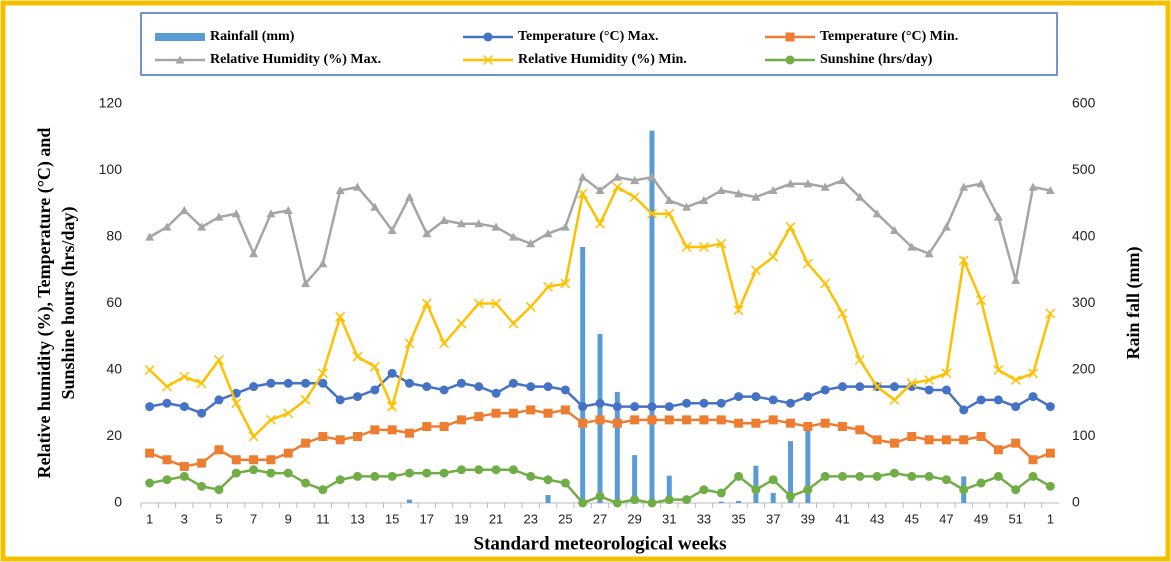 Image resolution: width=1171 pixels, height=562 pixels. I want to click on x-tick-label: 1, so click(1050, 518).